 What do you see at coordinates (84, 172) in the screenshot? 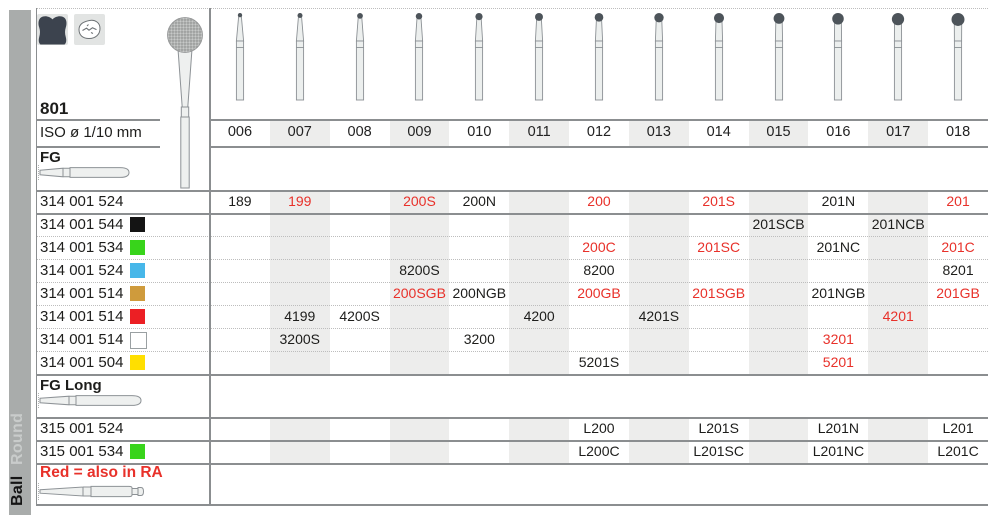
I see `fg-shank-icon` at bounding box center [84, 172].